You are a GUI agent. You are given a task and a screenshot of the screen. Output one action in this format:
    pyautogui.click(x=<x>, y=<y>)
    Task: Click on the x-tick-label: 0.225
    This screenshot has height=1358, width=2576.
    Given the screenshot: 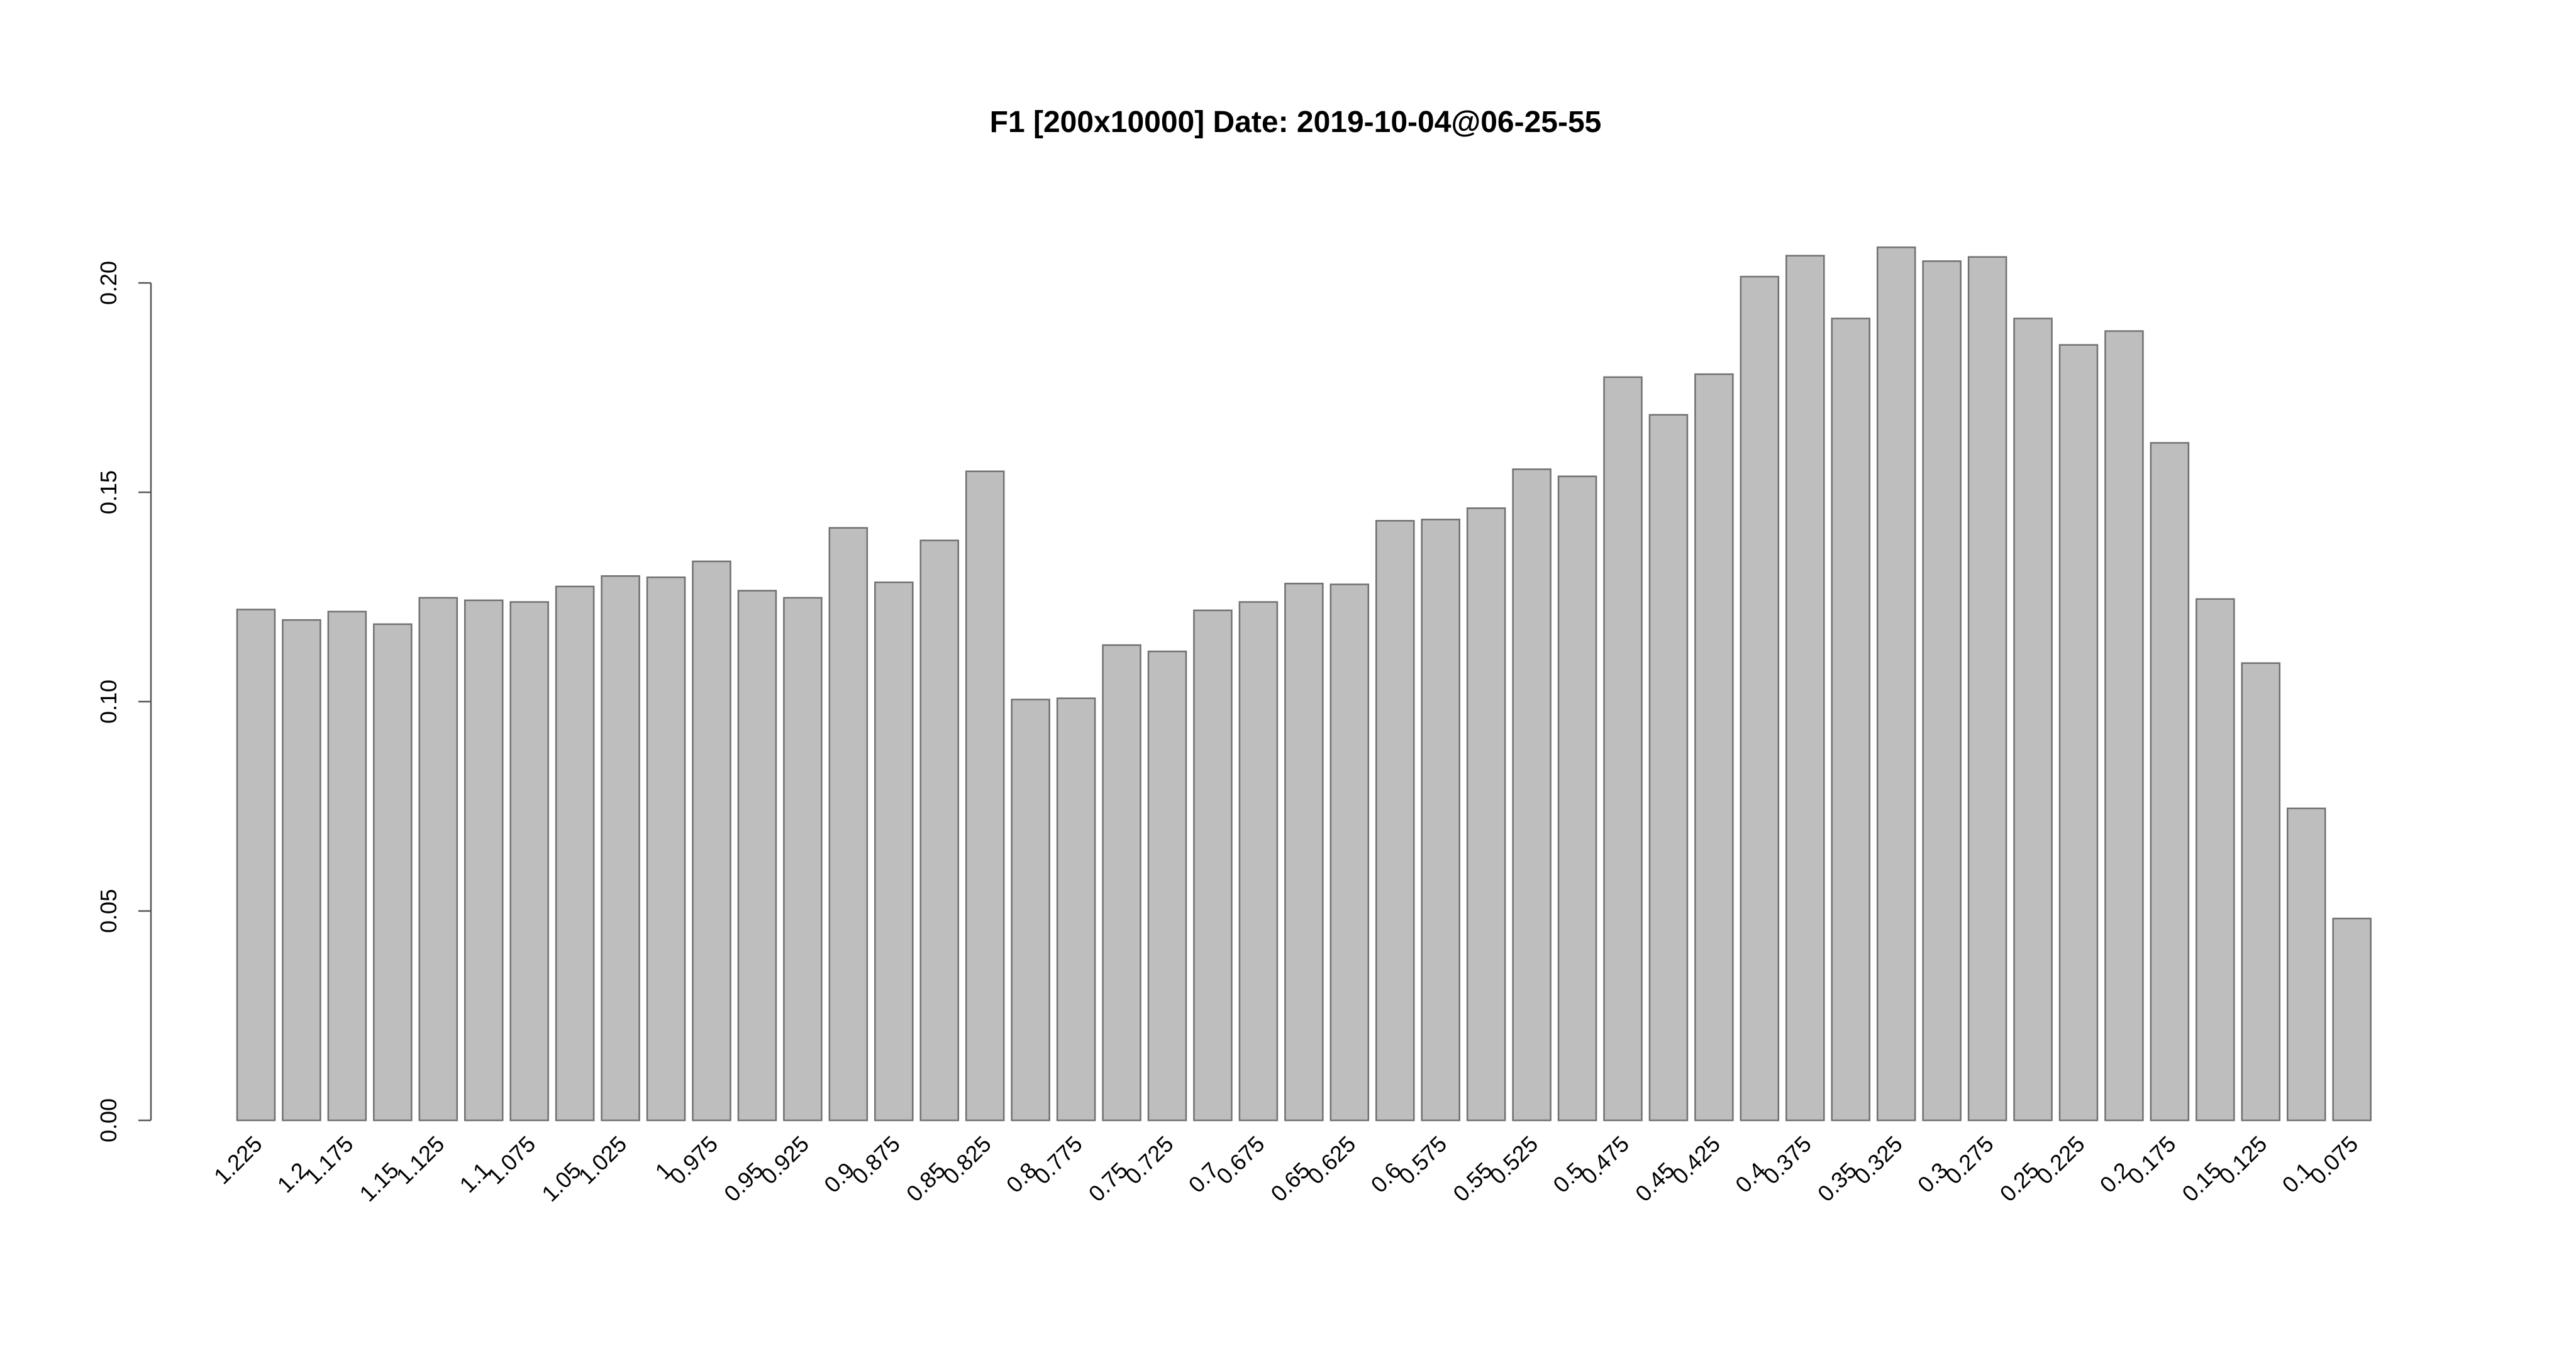 What is the action you would take?
    pyautogui.click(x=2060, y=1160)
    